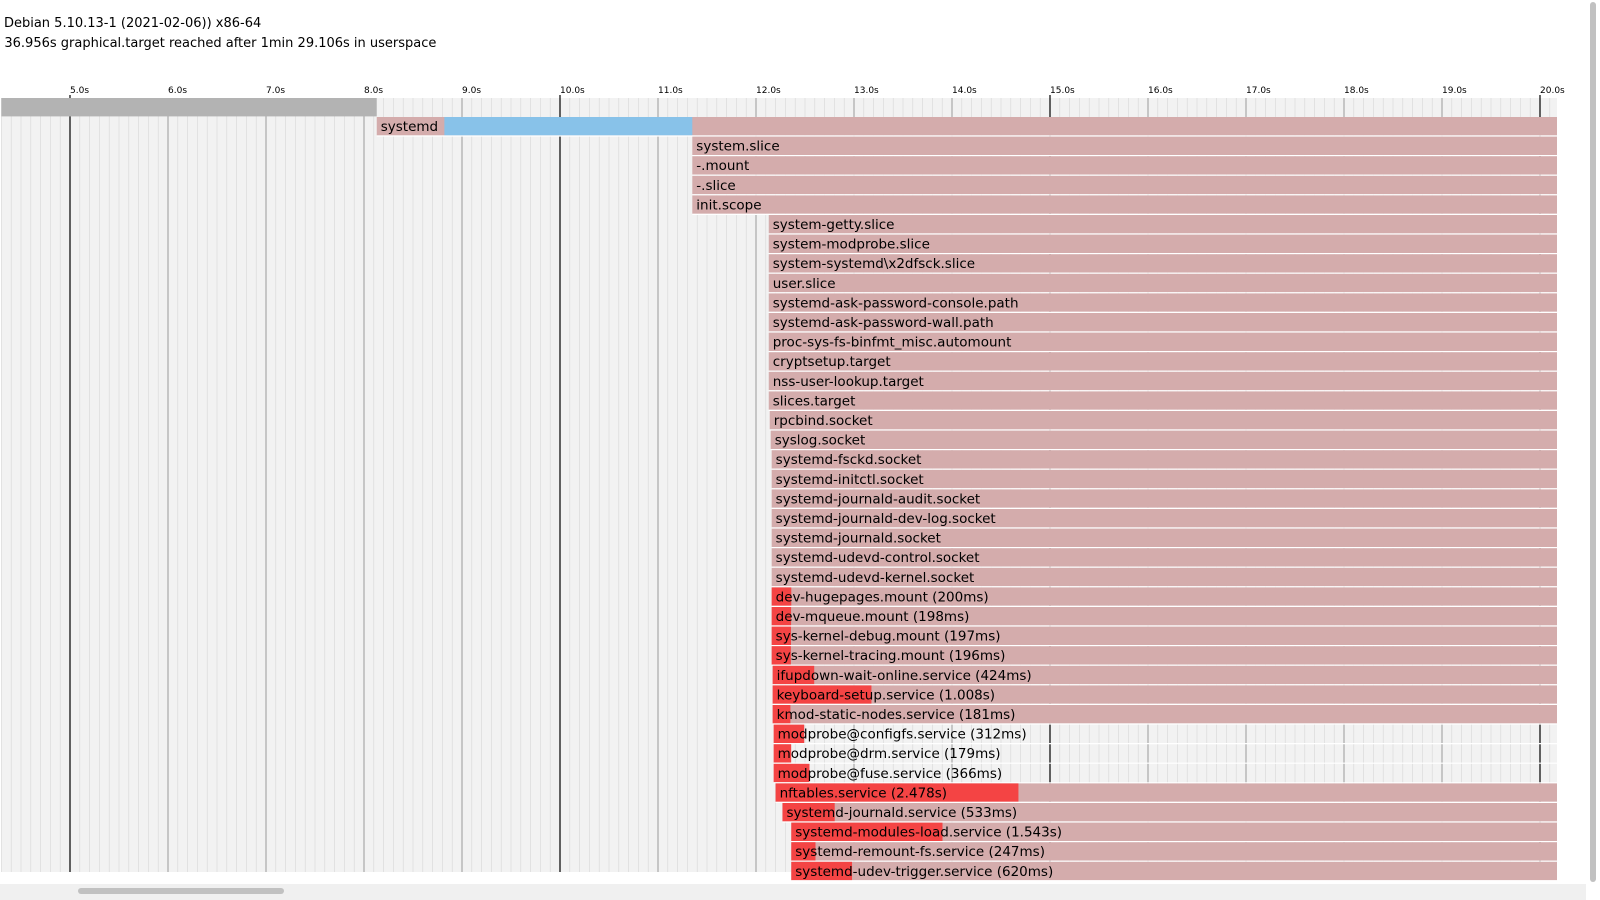 The height and width of the screenshot is (900, 1600). What do you see at coordinates (964, 91) in the screenshot?
I see `tick-label: 14.0s` at bounding box center [964, 91].